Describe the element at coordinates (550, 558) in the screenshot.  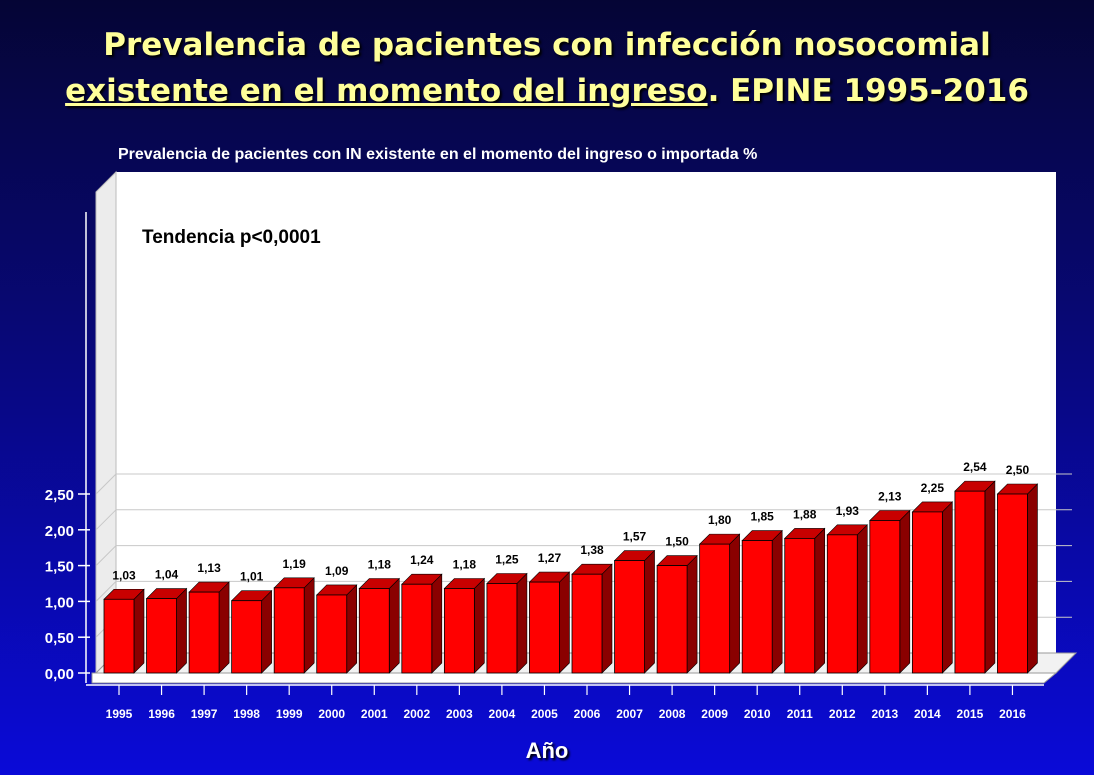
I see `bar-value-label: 1,27` at that location.